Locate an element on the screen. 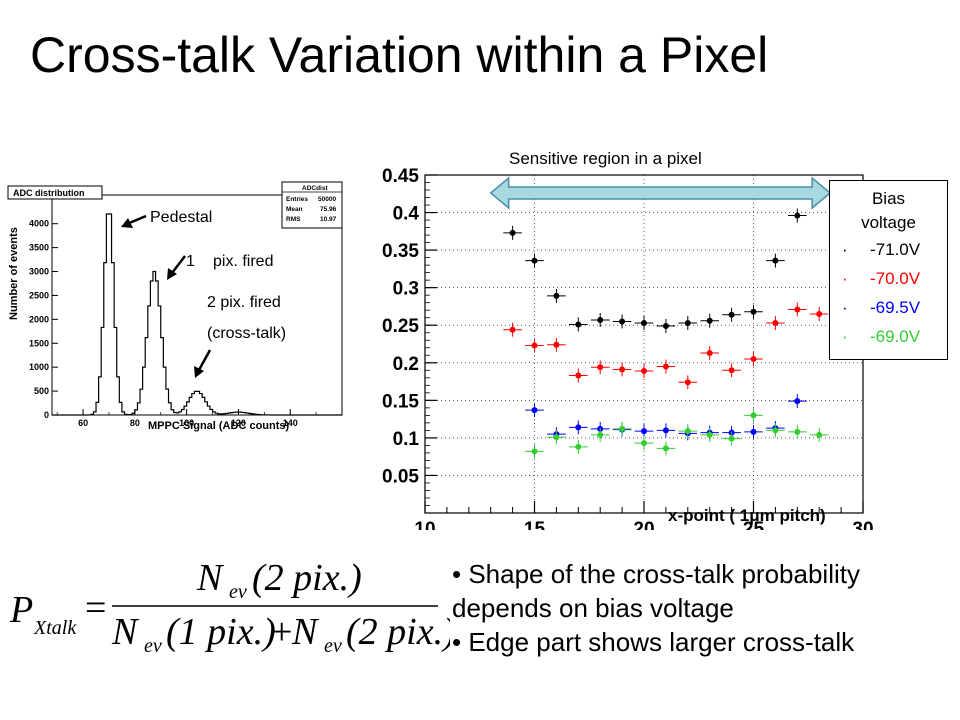 The image size is (960, 720). plot-y-tick-label: 0.35 is located at coordinates (400, 251).